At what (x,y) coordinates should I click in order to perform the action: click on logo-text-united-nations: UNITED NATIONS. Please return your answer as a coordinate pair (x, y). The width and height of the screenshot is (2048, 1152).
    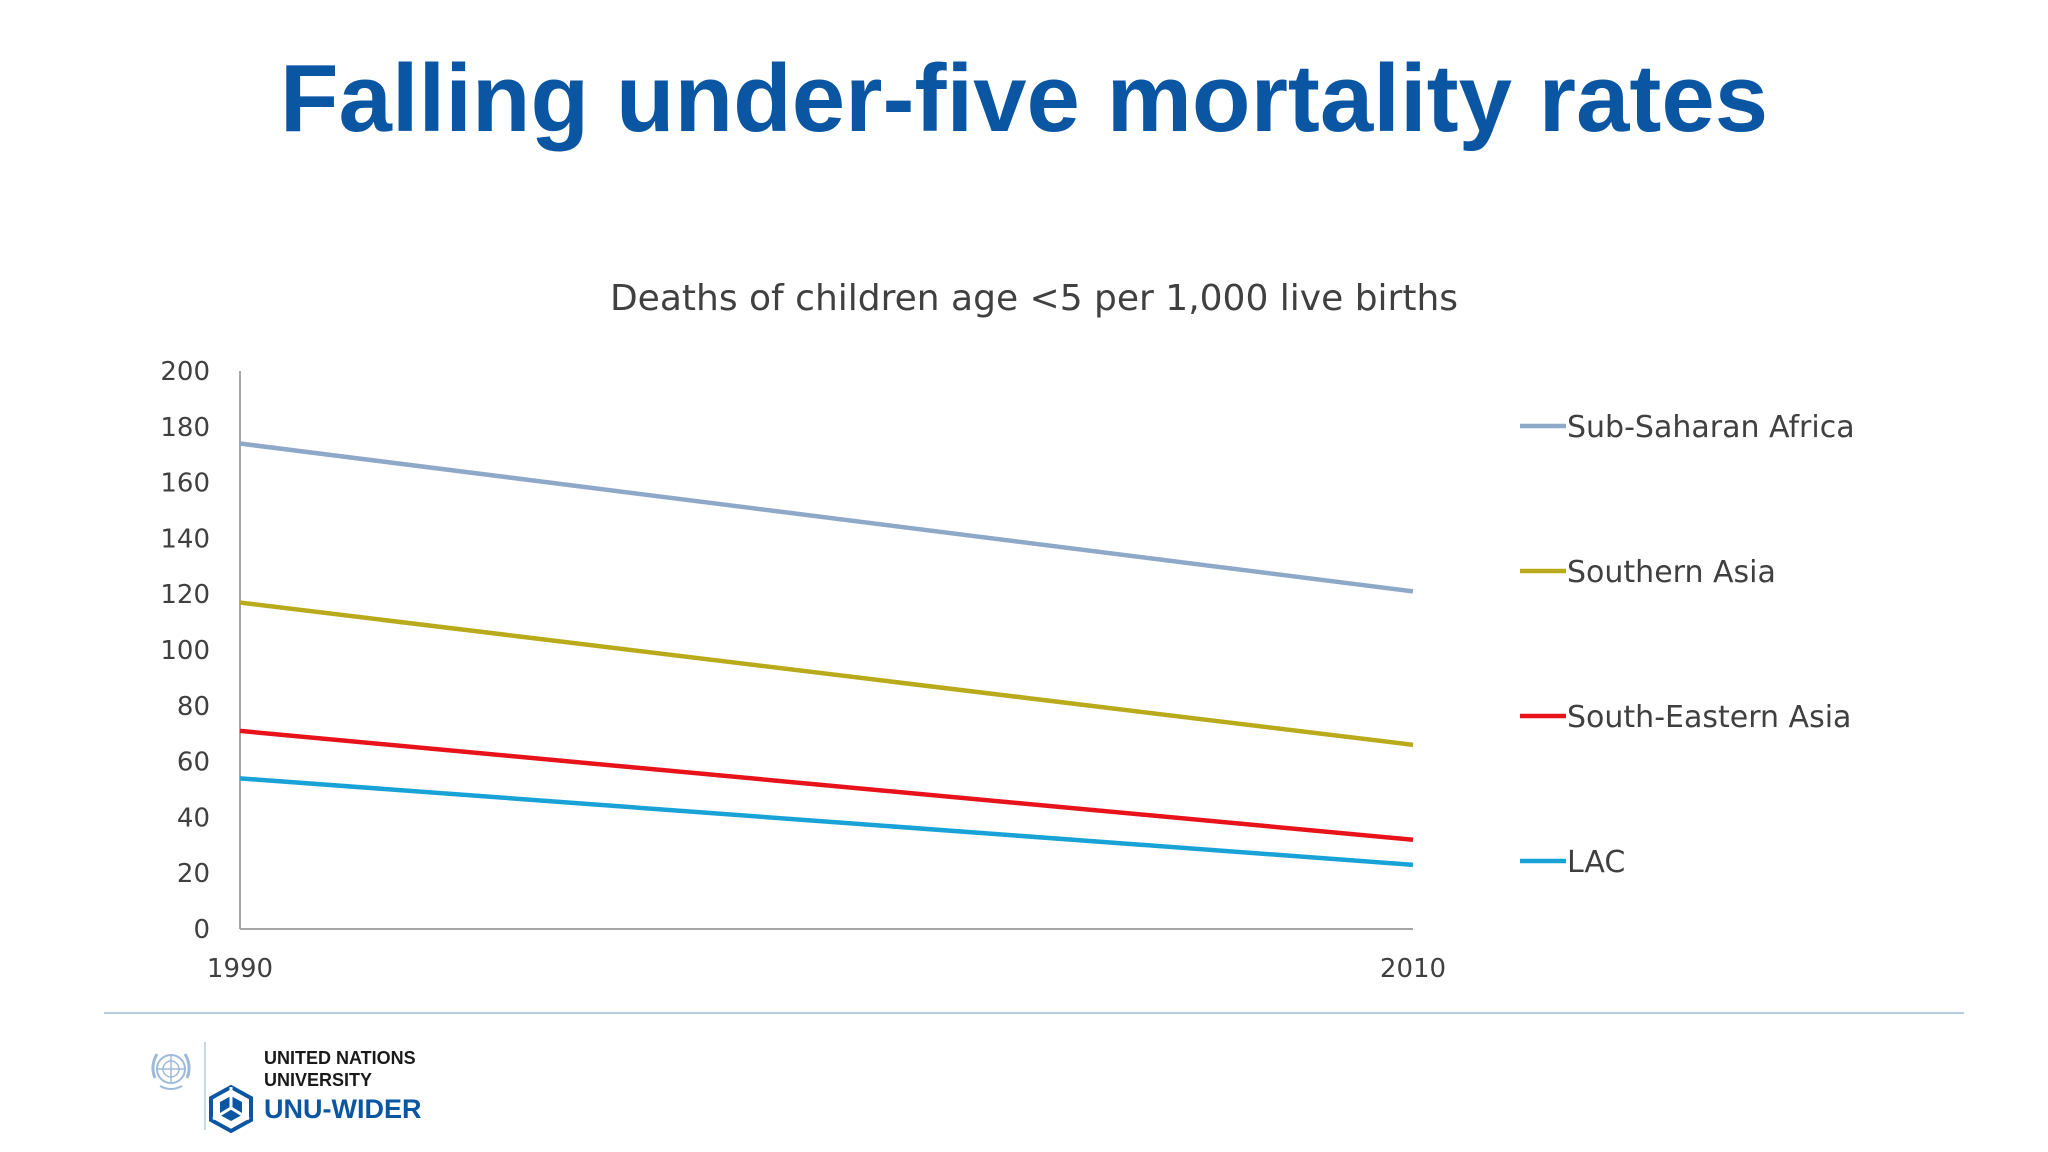
    Looking at the image, I should click on (340, 1058).